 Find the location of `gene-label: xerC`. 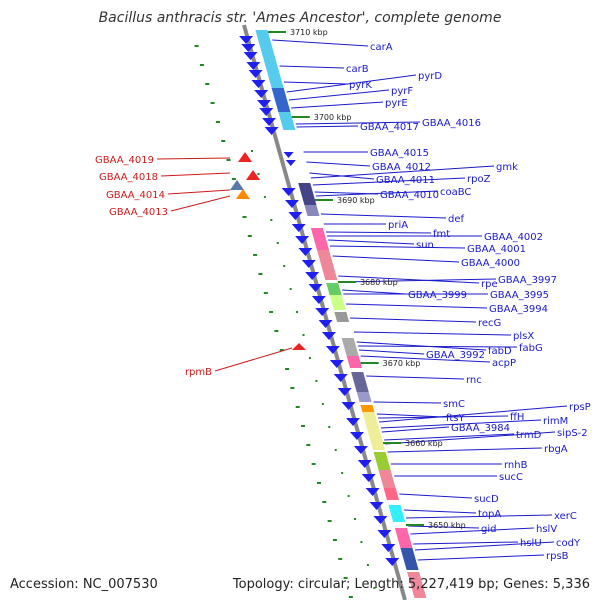

gene-label: xerC is located at coordinates (565, 516).